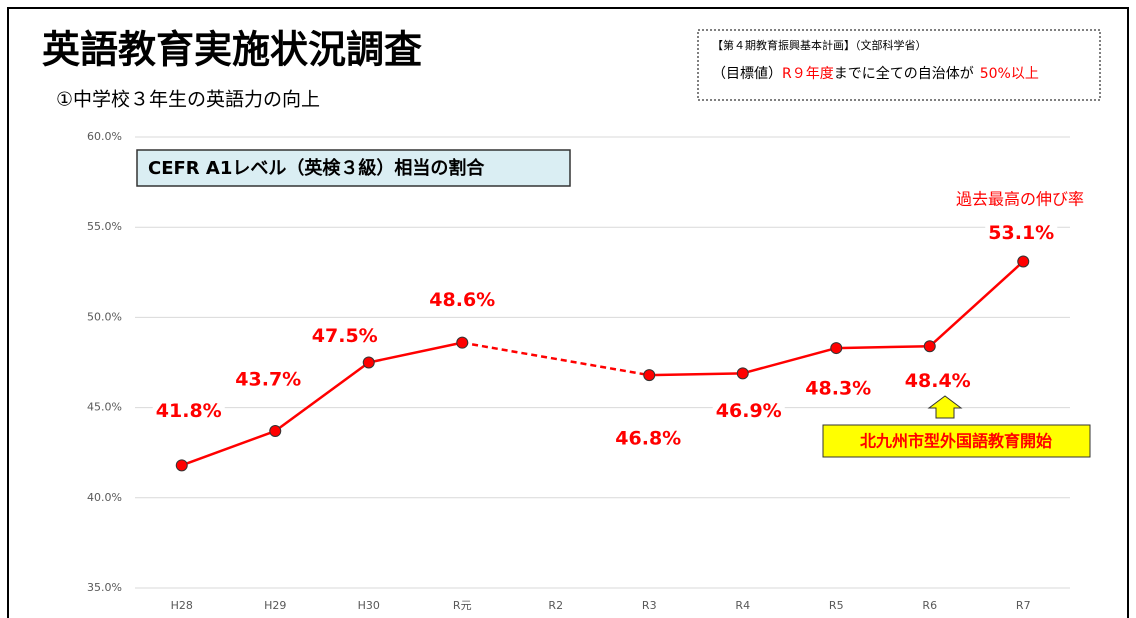 The image size is (1136, 618). I want to click on y-tick-label: 55.0%, so click(104, 226).